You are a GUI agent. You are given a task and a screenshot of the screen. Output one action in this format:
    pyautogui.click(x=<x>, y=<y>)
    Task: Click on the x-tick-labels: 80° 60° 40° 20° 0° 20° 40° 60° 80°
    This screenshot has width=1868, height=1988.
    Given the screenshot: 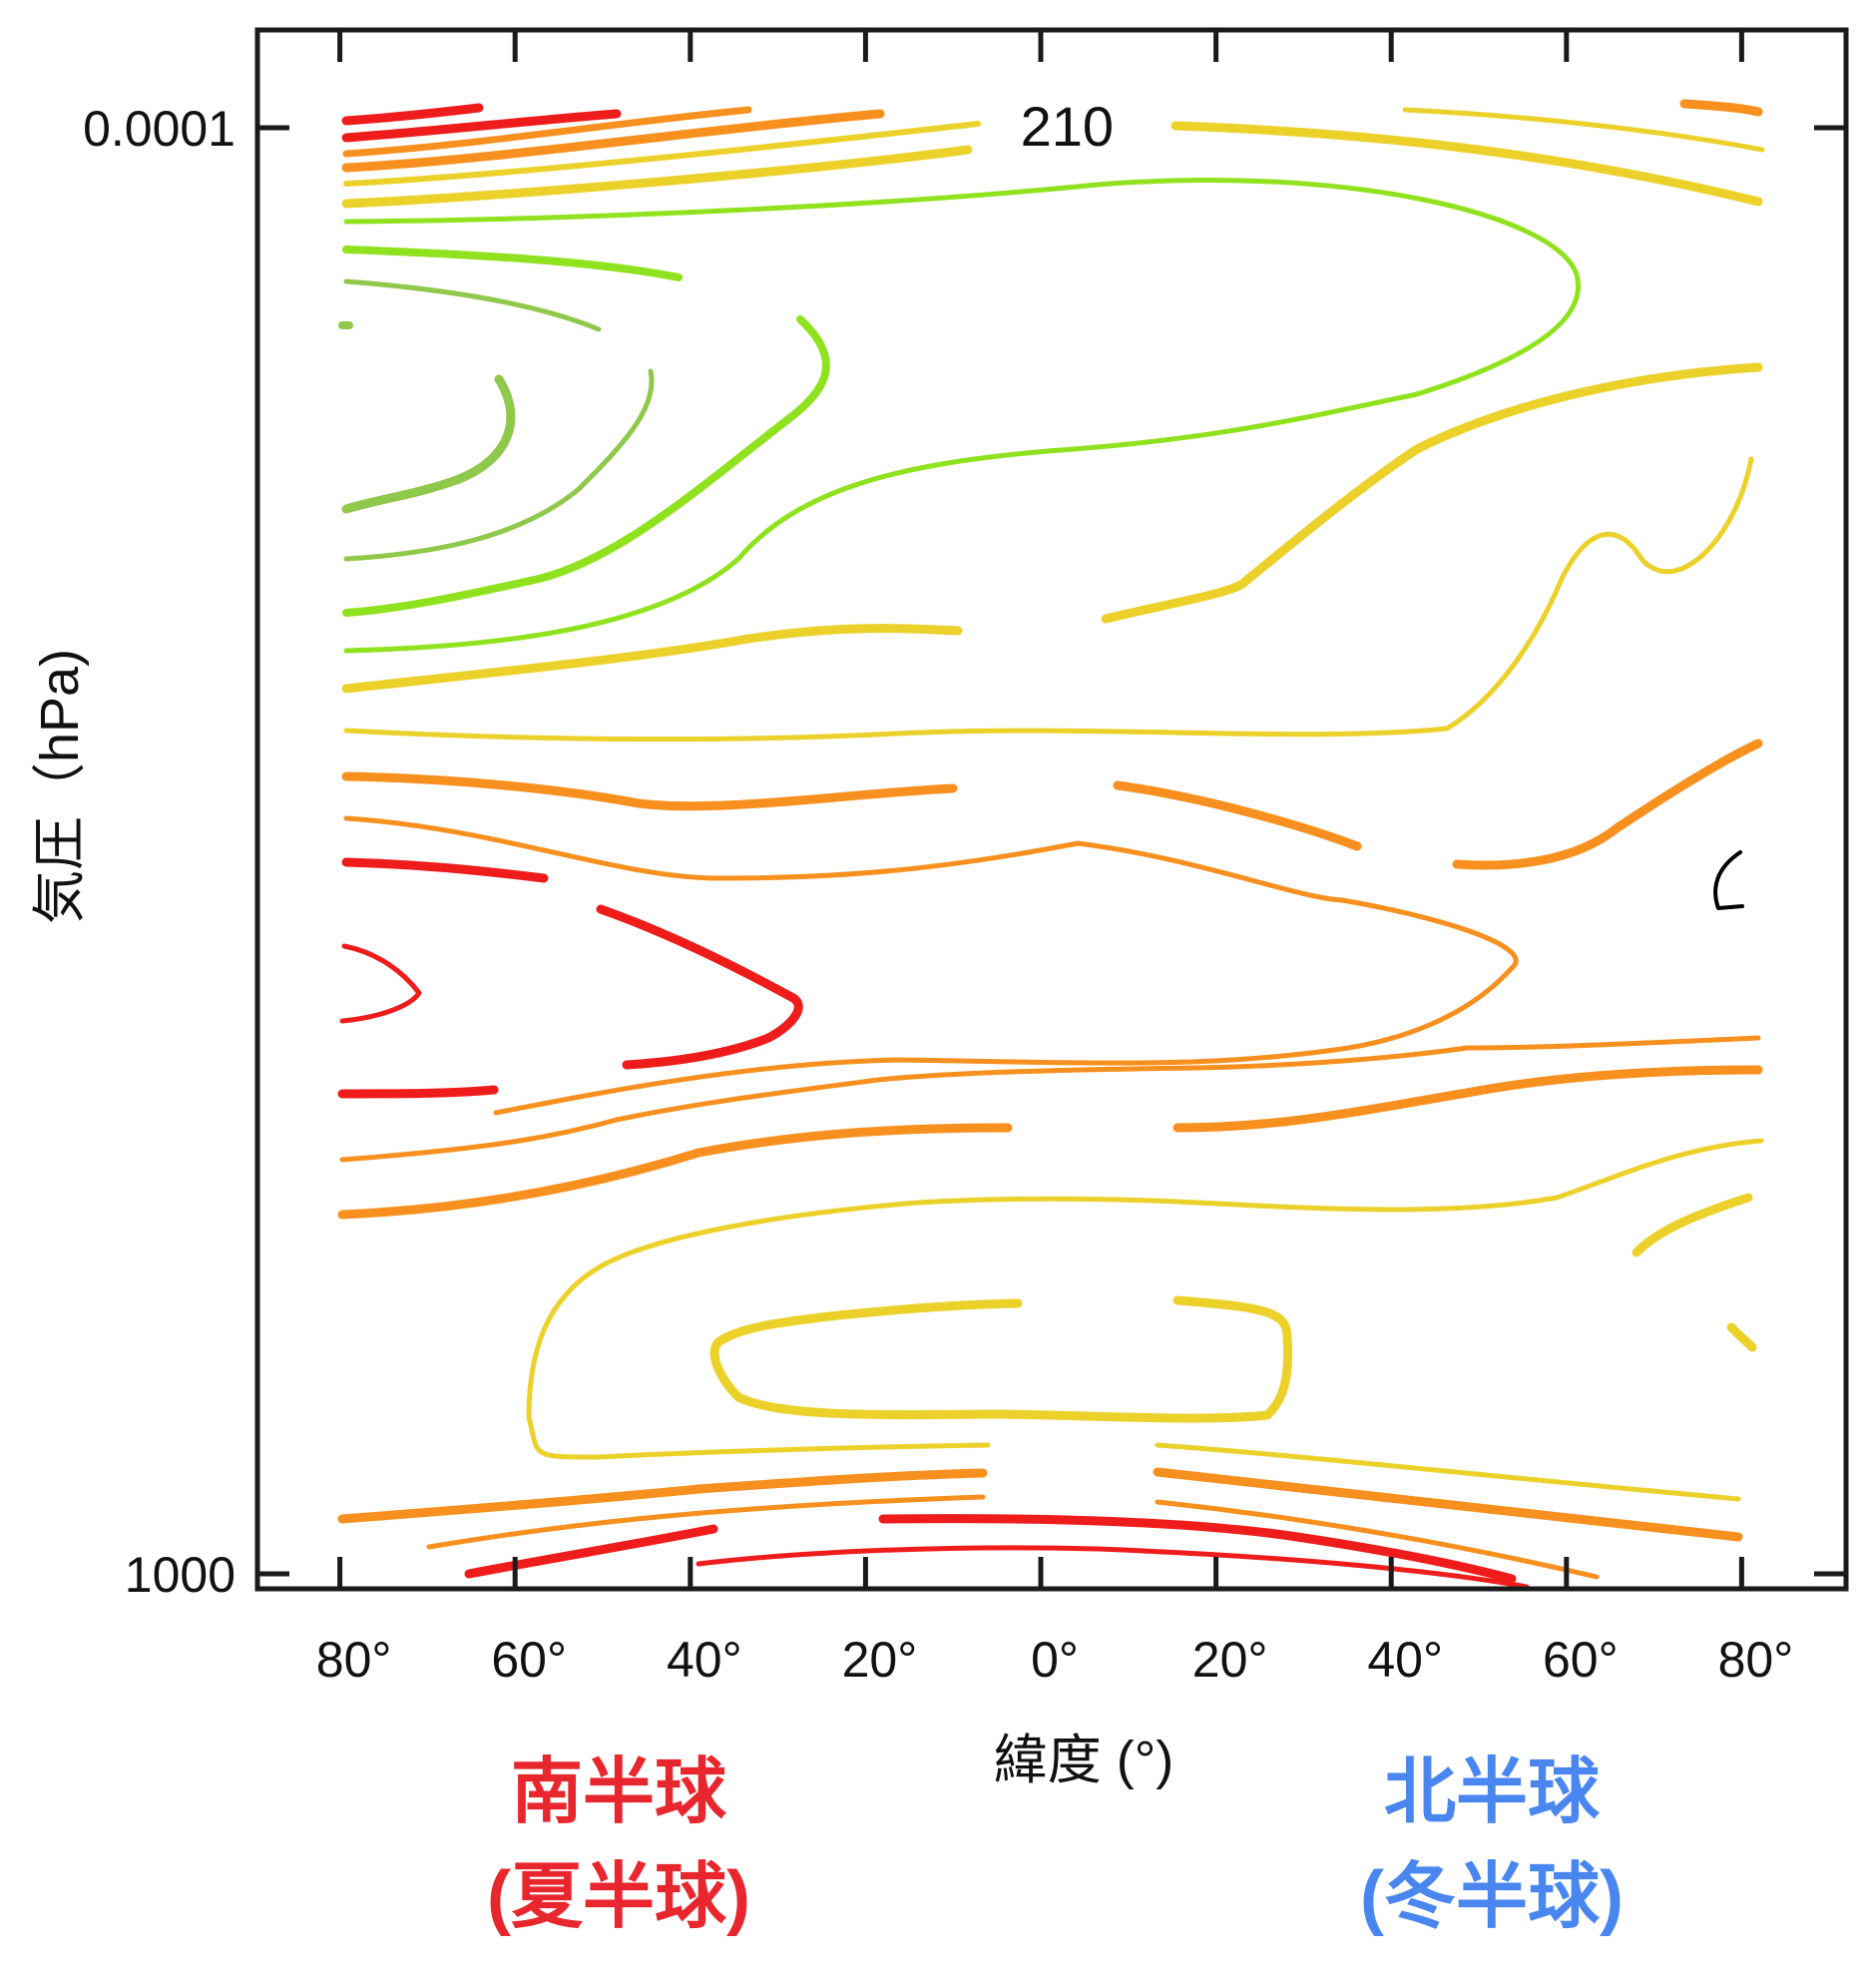 What is the action you would take?
    pyautogui.click(x=1054, y=1660)
    